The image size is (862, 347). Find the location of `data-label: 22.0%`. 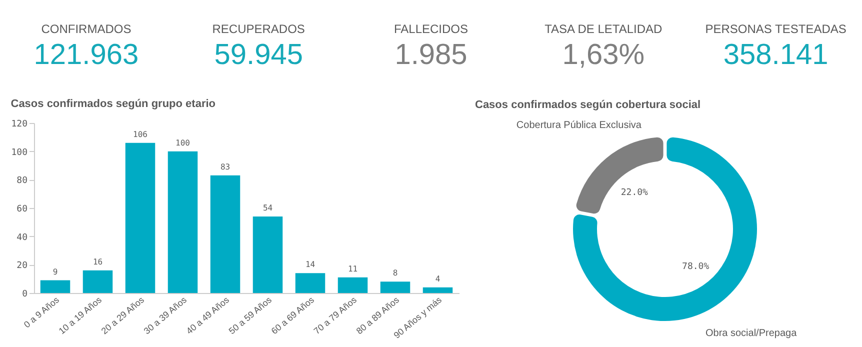

data-label: 22.0% is located at coordinates (634, 193).